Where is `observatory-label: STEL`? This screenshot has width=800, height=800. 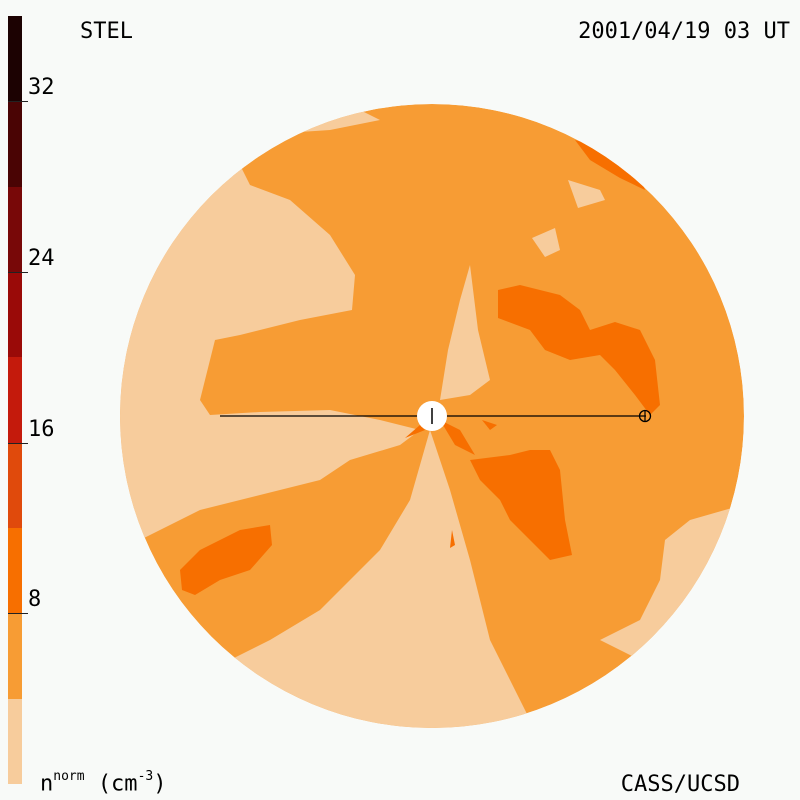 observatory-label: STEL is located at coordinates (106, 31).